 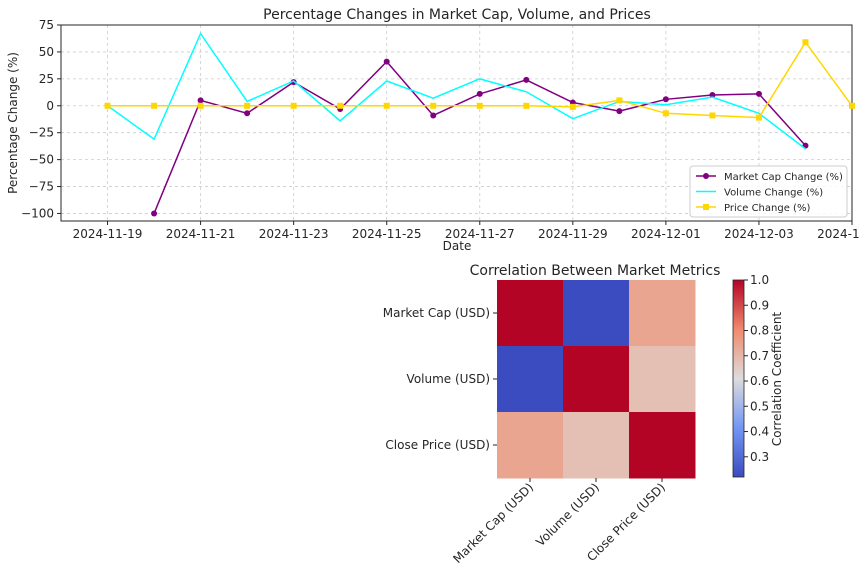 What do you see at coordinates (448, 379) in the screenshot?
I see `row-label: Volume (USD)` at bounding box center [448, 379].